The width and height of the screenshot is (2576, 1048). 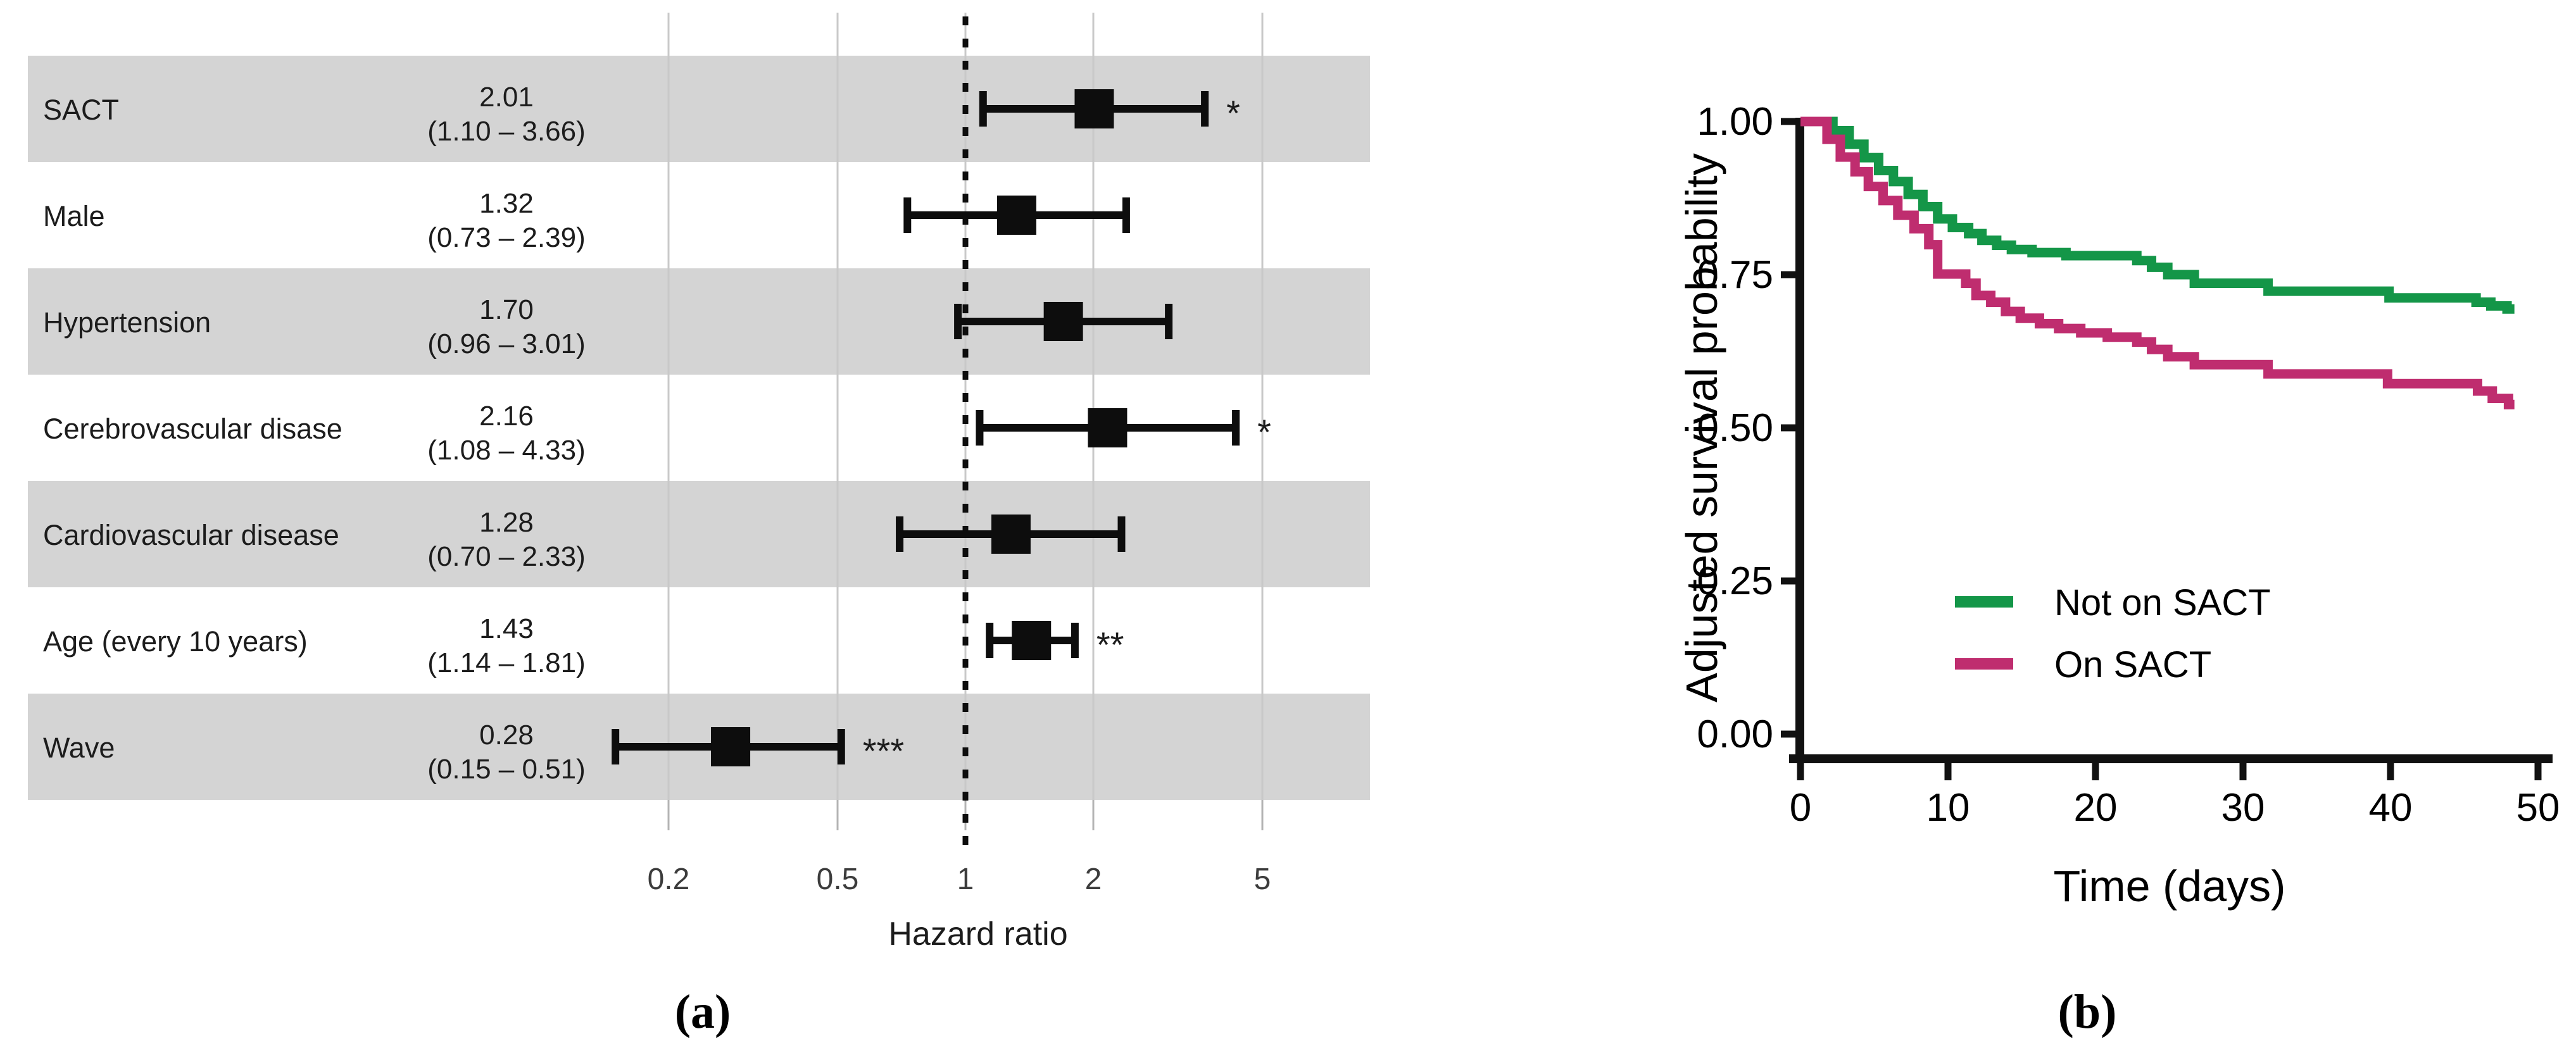 What do you see at coordinates (2162, 603) in the screenshot?
I see `legend-label: Not on SACT` at bounding box center [2162, 603].